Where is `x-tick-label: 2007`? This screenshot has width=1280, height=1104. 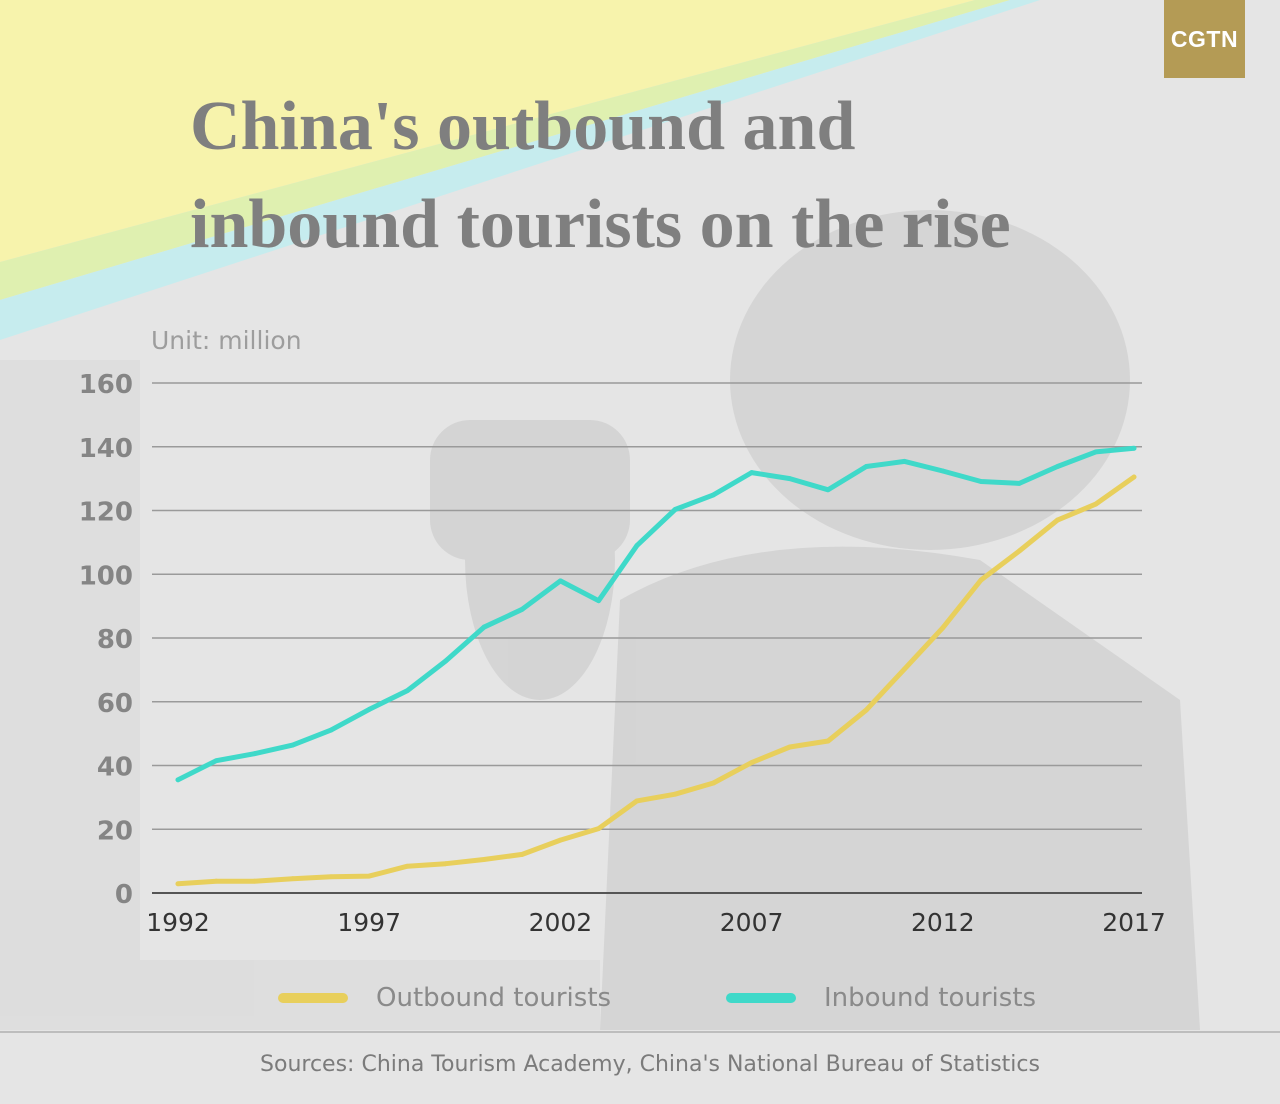
x-tick-label: 2007 is located at coordinates (752, 922).